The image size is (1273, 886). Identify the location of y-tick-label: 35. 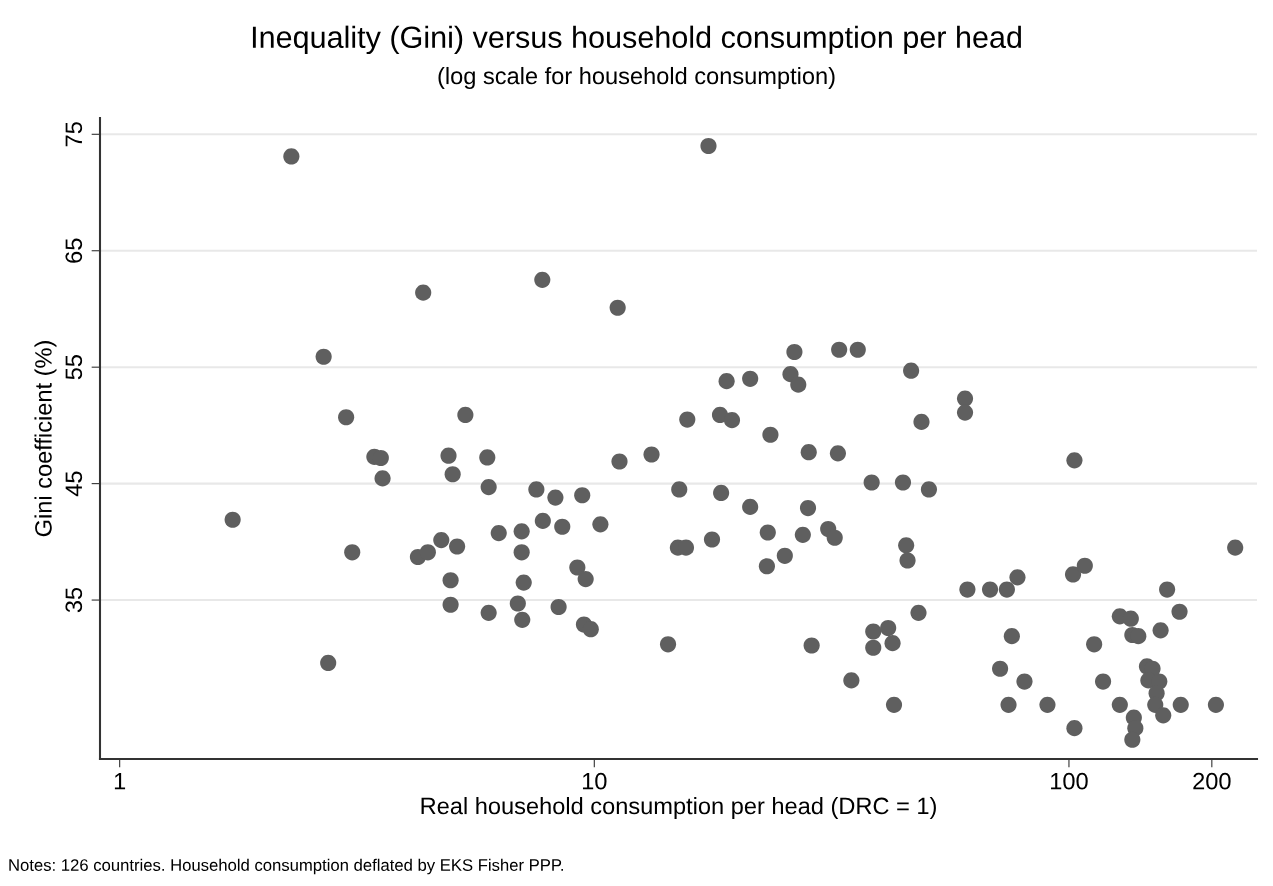
(74, 600).